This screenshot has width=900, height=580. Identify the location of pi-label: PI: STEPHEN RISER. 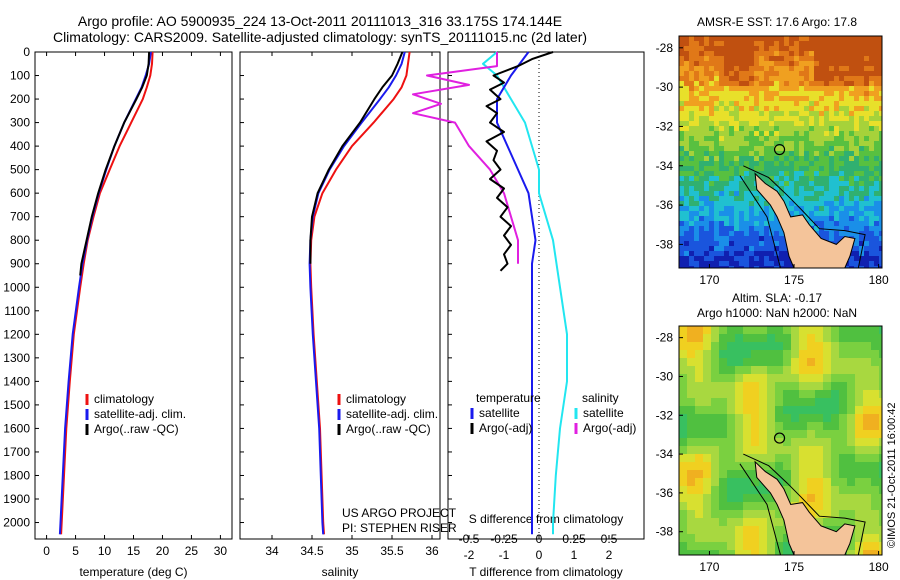
(399, 528).